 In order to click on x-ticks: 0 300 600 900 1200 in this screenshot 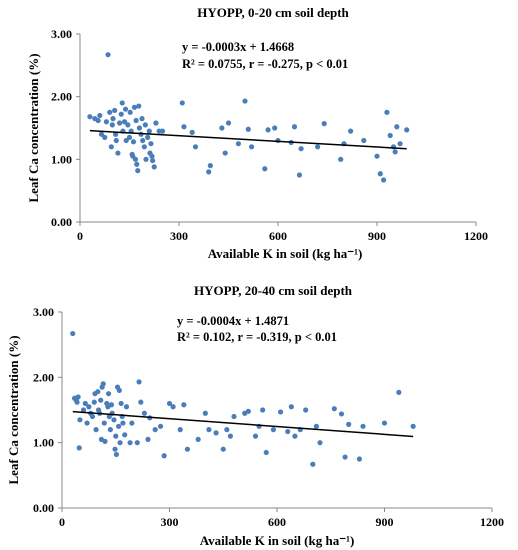, I will do `click(282, 232)`.